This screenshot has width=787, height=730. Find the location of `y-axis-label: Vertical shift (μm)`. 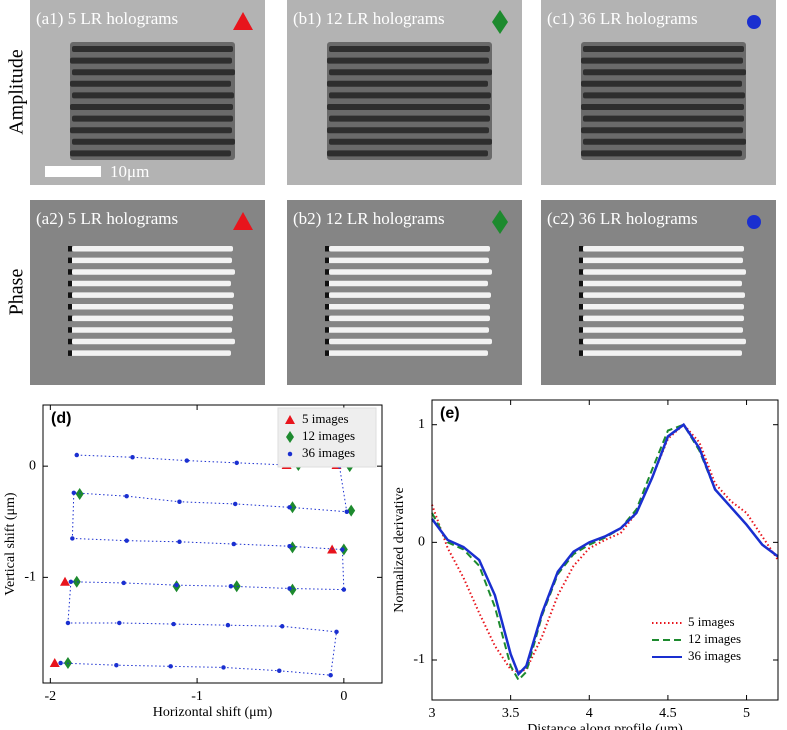

y-axis-label: Vertical shift (μm) is located at coordinates (10, 543).